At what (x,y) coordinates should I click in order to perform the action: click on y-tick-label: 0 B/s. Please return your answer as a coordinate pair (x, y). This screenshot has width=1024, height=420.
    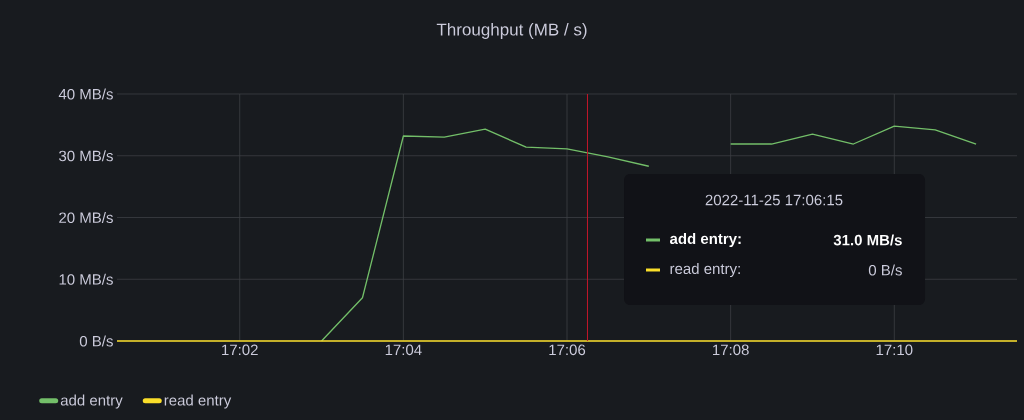
    Looking at the image, I should click on (96, 341).